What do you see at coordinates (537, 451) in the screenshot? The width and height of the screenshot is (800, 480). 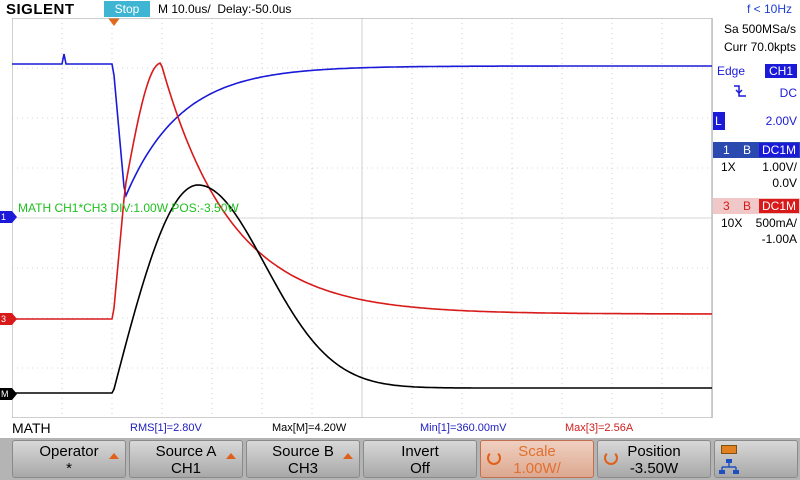 I see `softkey-label: Scale` at bounding box center [537, 451].